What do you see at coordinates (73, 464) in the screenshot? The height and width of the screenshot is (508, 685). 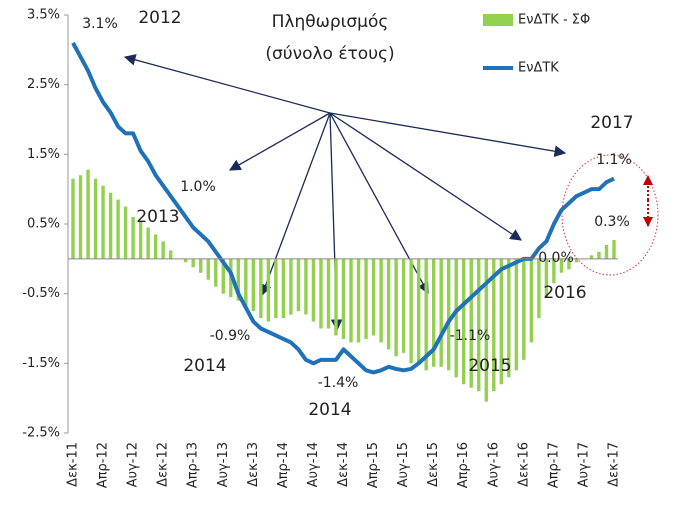 I see `x-tick-label: Δεκ-11` at bounding box center [73, 464].